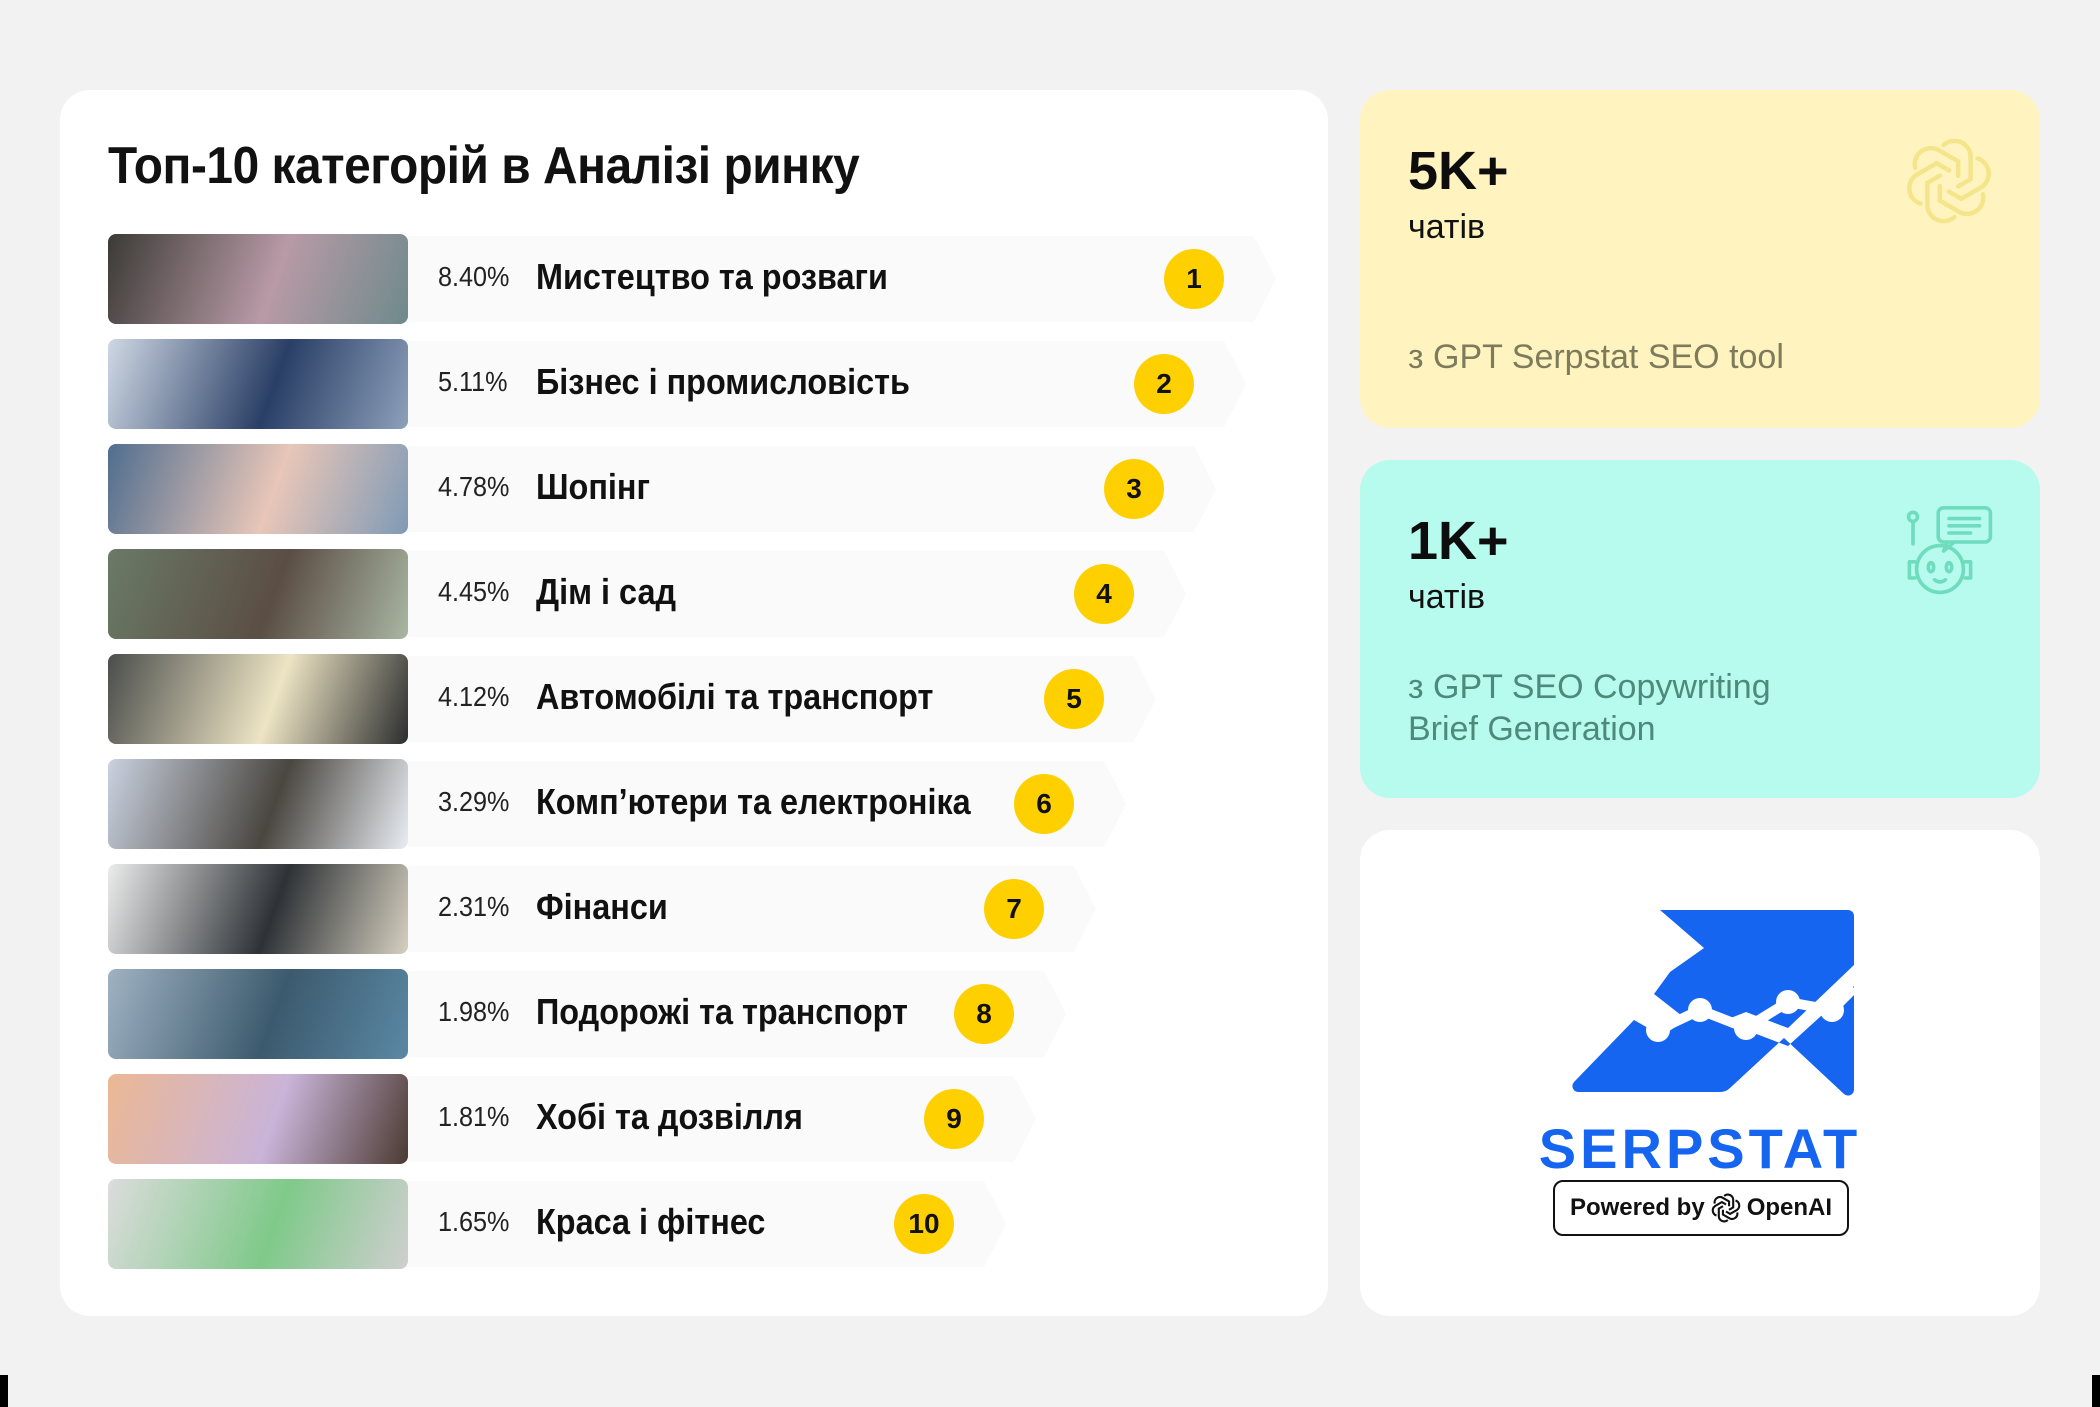 This screenshot has height=1407, width=2100. Describe the element at coordinates (258, 1224) in the screenshot. I see `fitness-dumbbells-photo` at that location.